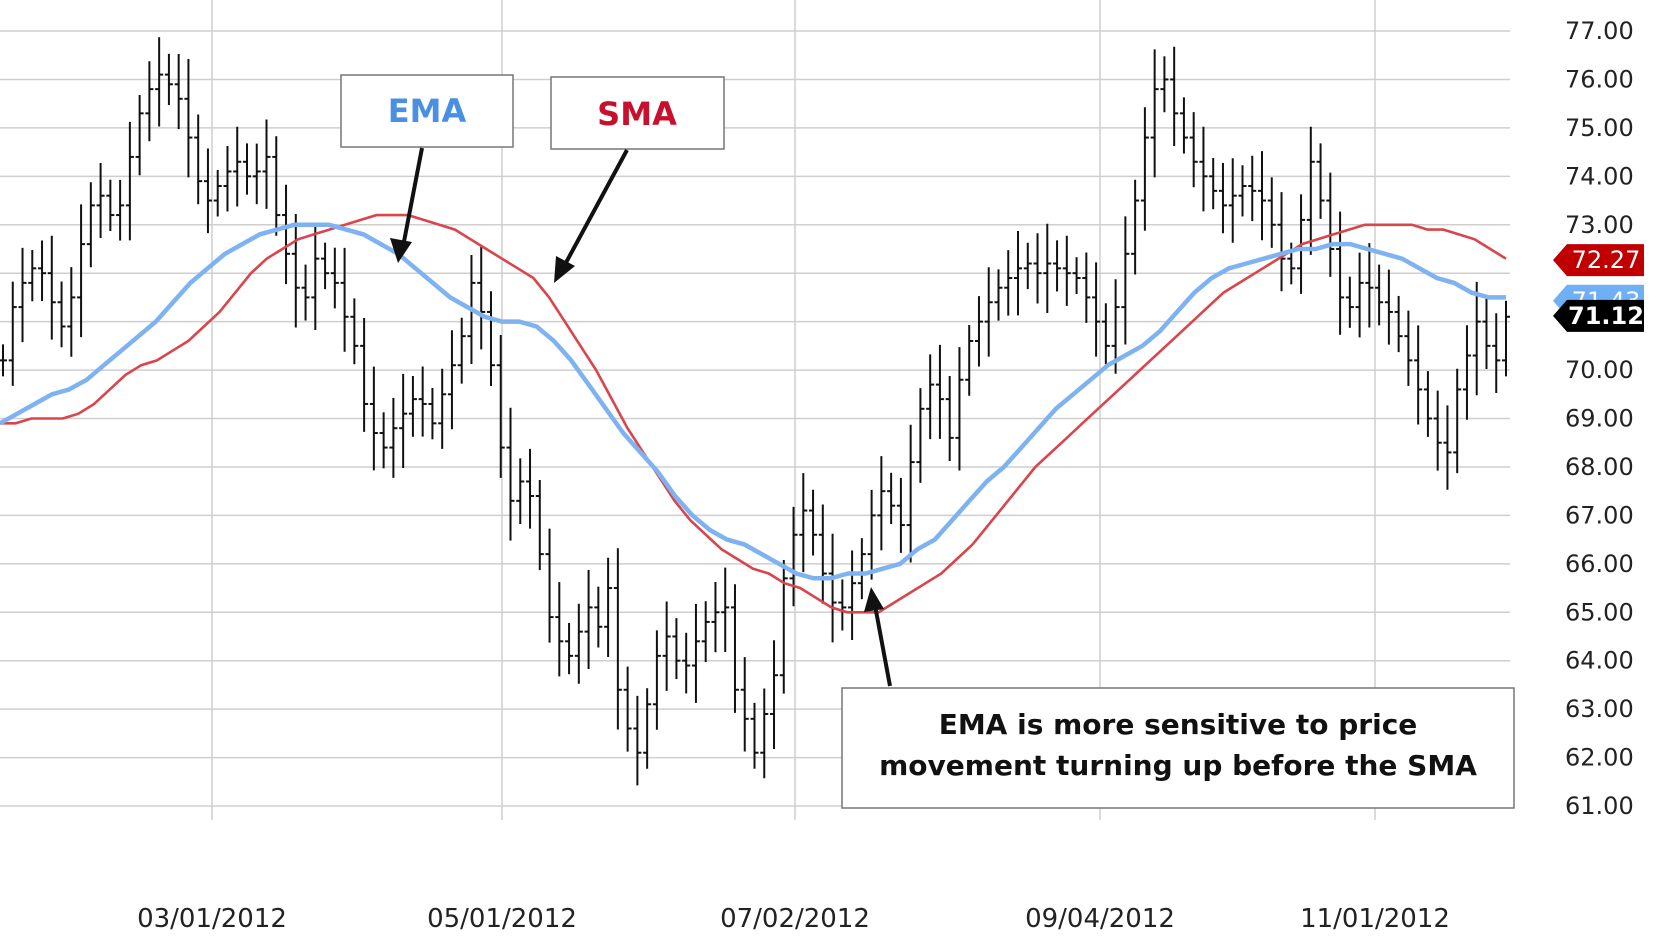  What do you see at coordinates (1599, 758) in the screenshot?
I see `y-tick-label: 62.00` at bounding box center [1599, 758].